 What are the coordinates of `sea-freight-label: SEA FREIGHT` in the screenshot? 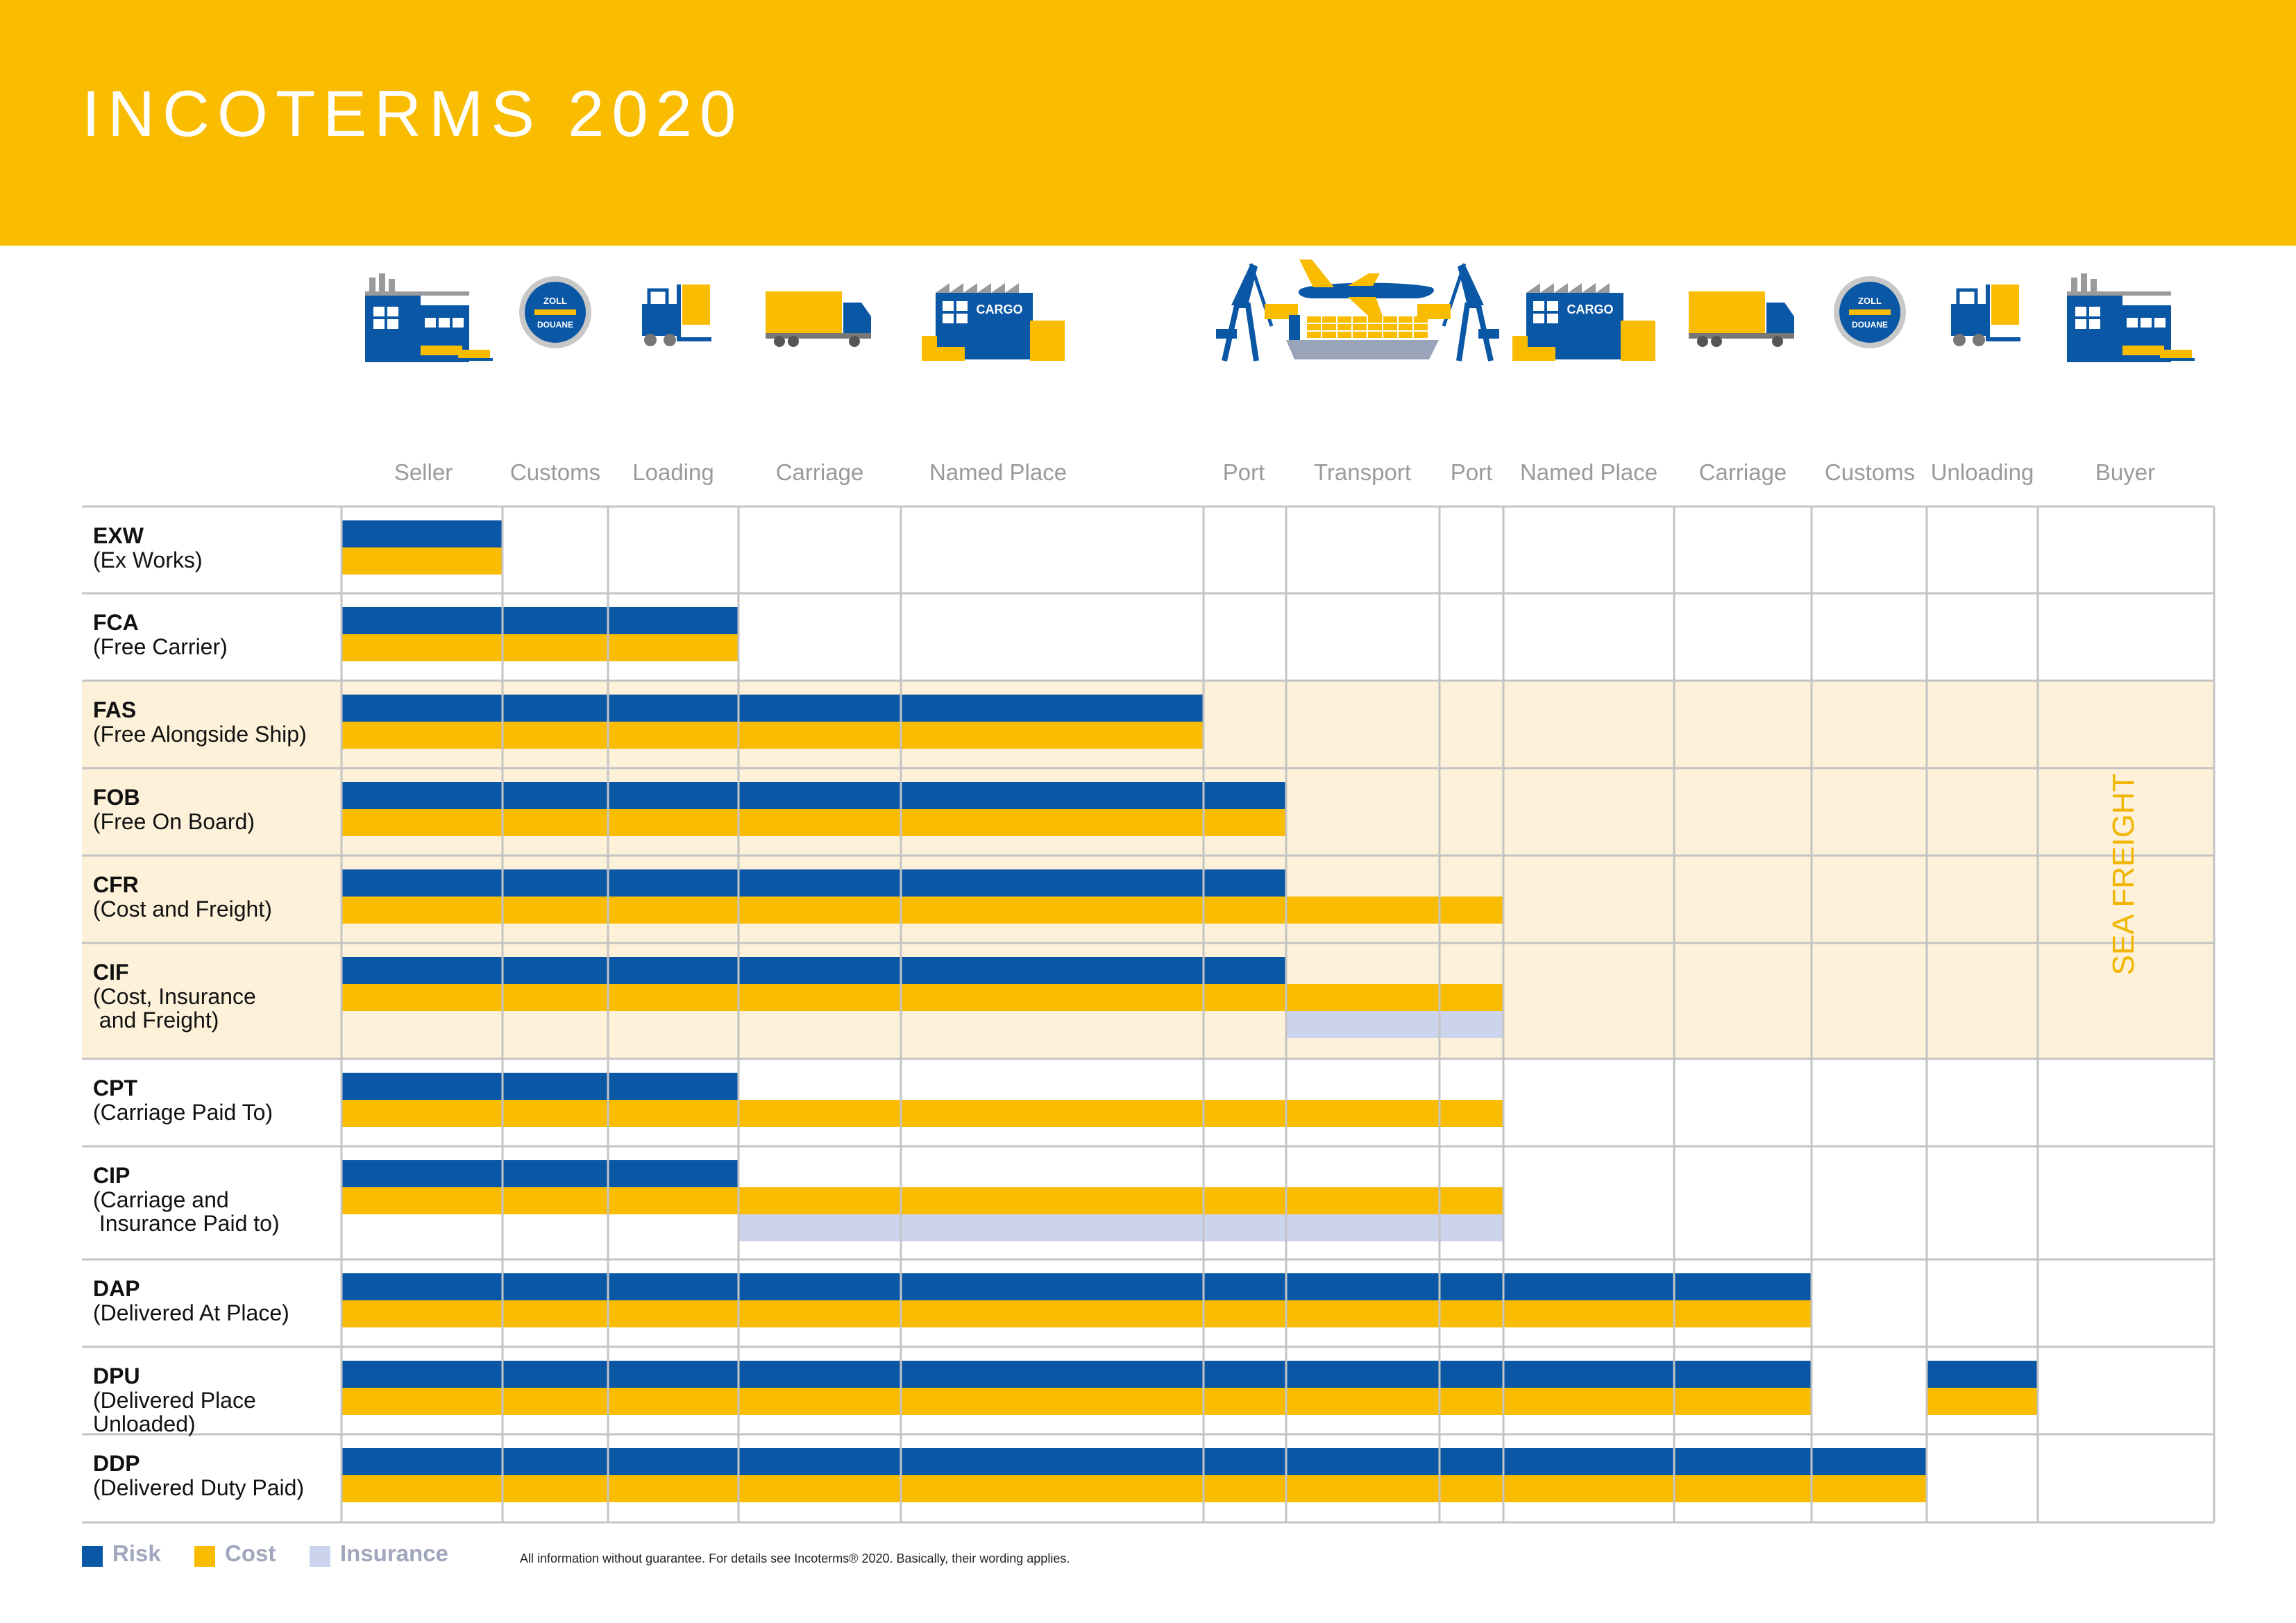 It's located at (2124, 874).